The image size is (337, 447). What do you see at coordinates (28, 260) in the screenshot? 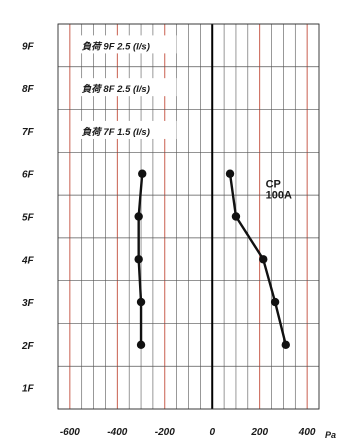
I see `floor-label-4f: 4F` at bounding box center [28, 260].